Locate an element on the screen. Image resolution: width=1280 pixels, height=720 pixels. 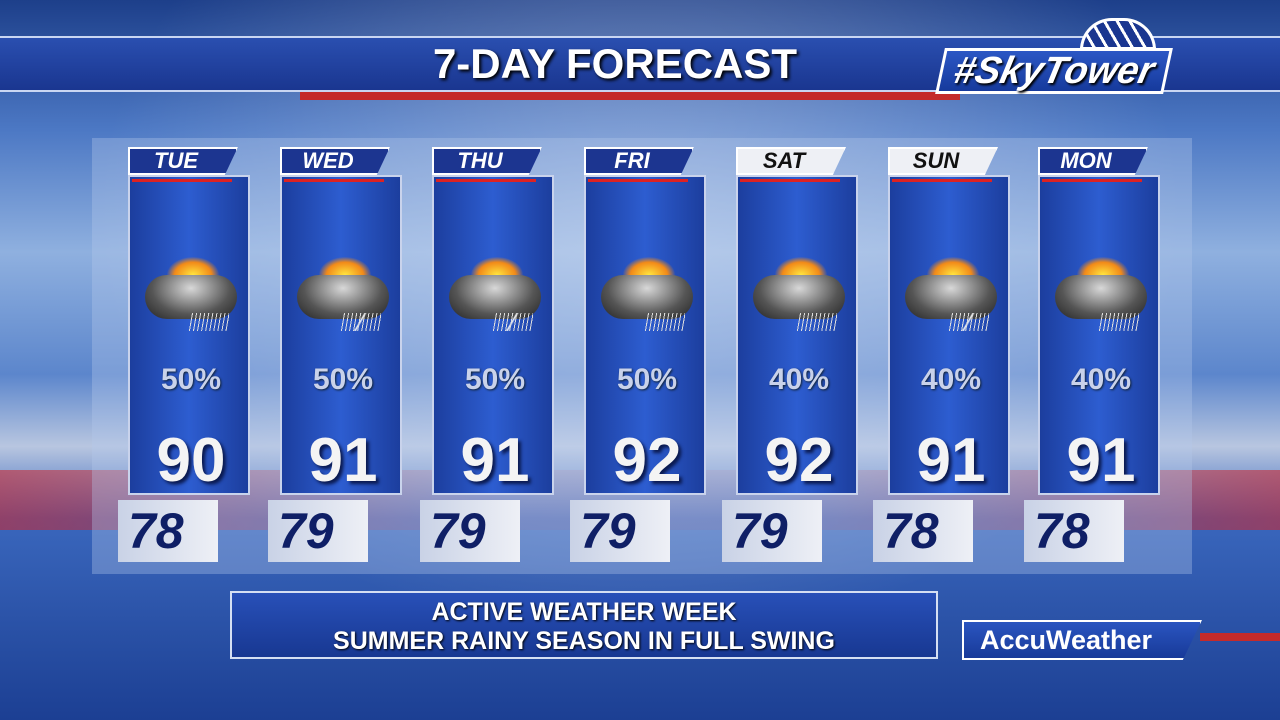
day-card: 40% 92 is located at coordinates (797, 335).